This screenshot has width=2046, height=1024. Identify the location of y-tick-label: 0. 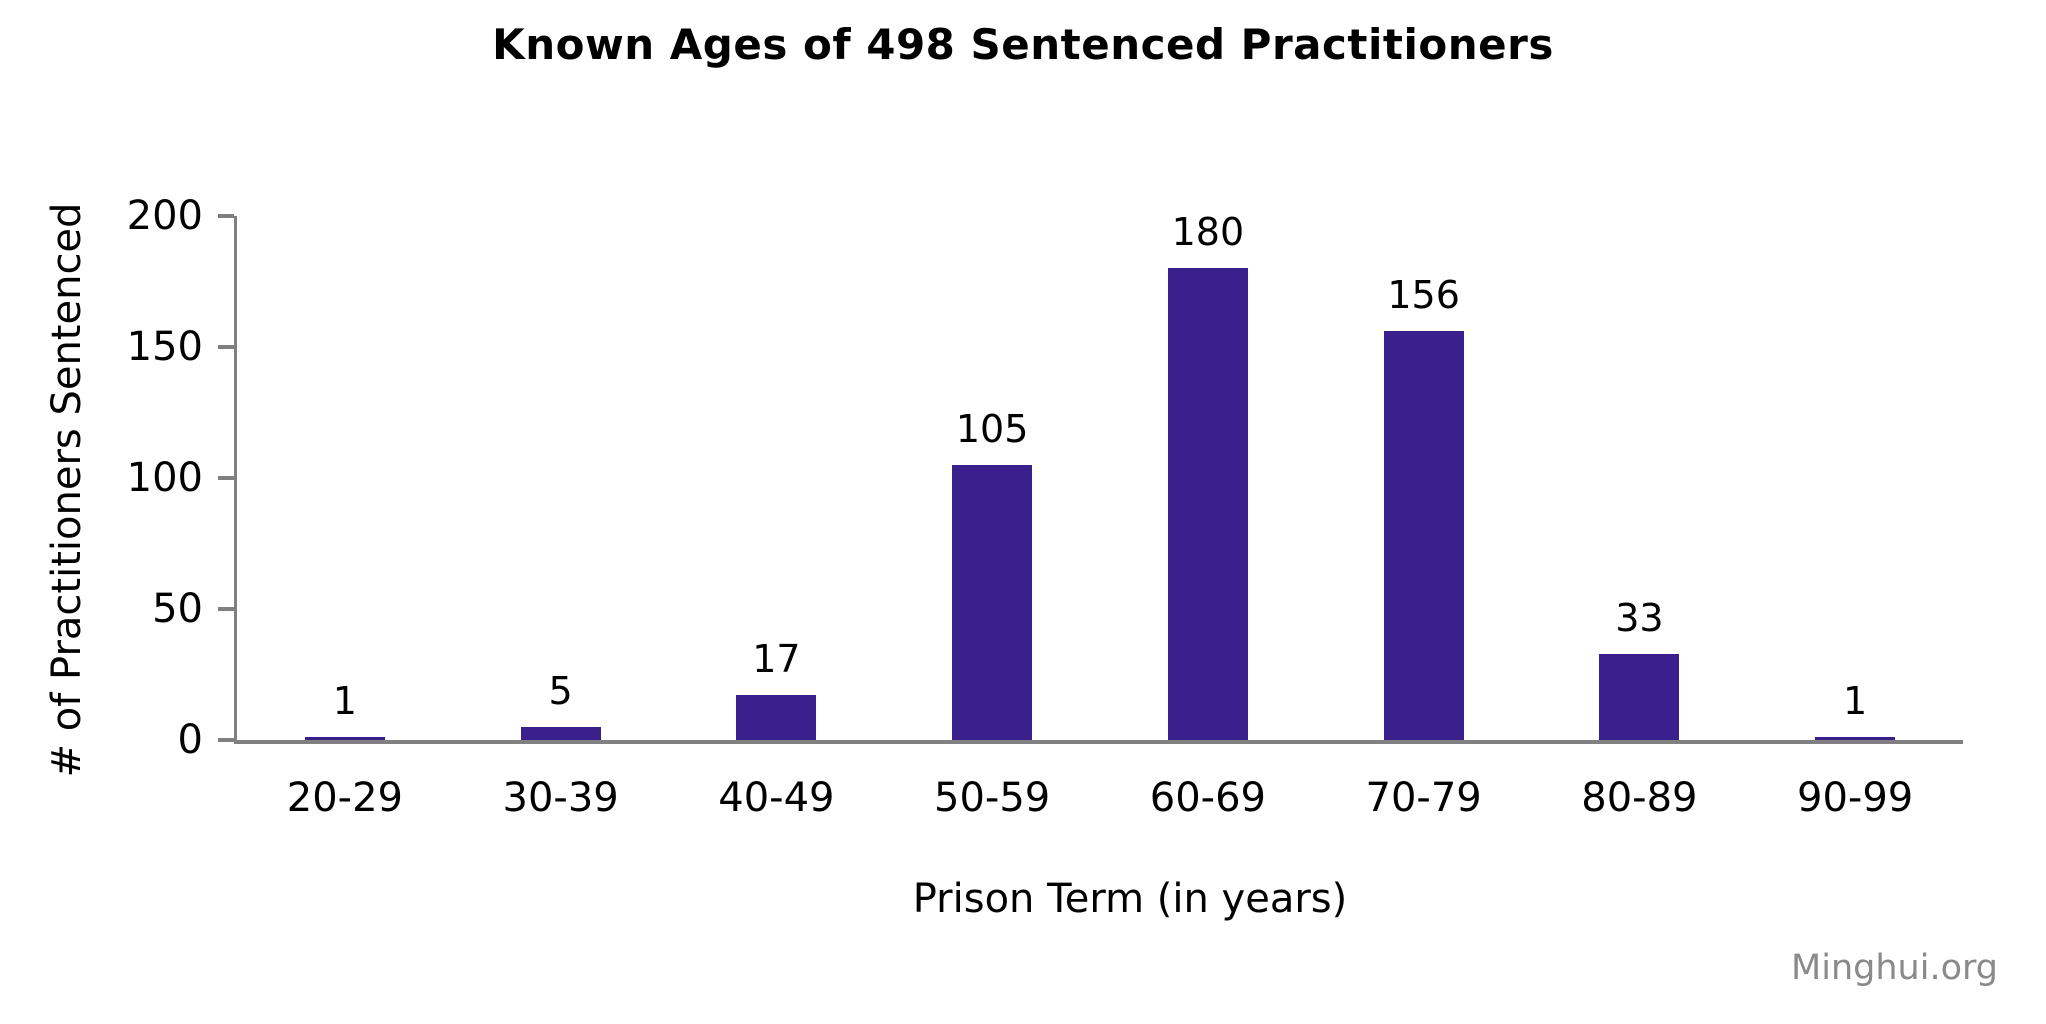
(190, 740).